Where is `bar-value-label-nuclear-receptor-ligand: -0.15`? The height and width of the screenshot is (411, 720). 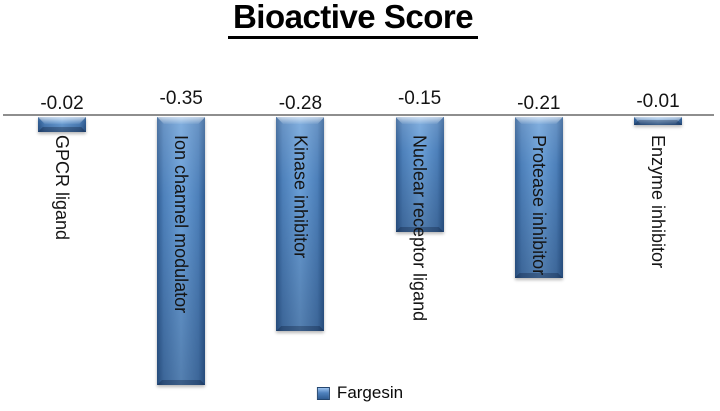 bar-value-label-nuclear-receptor-ligand: -0.15 is located at coordinates (419, 98).